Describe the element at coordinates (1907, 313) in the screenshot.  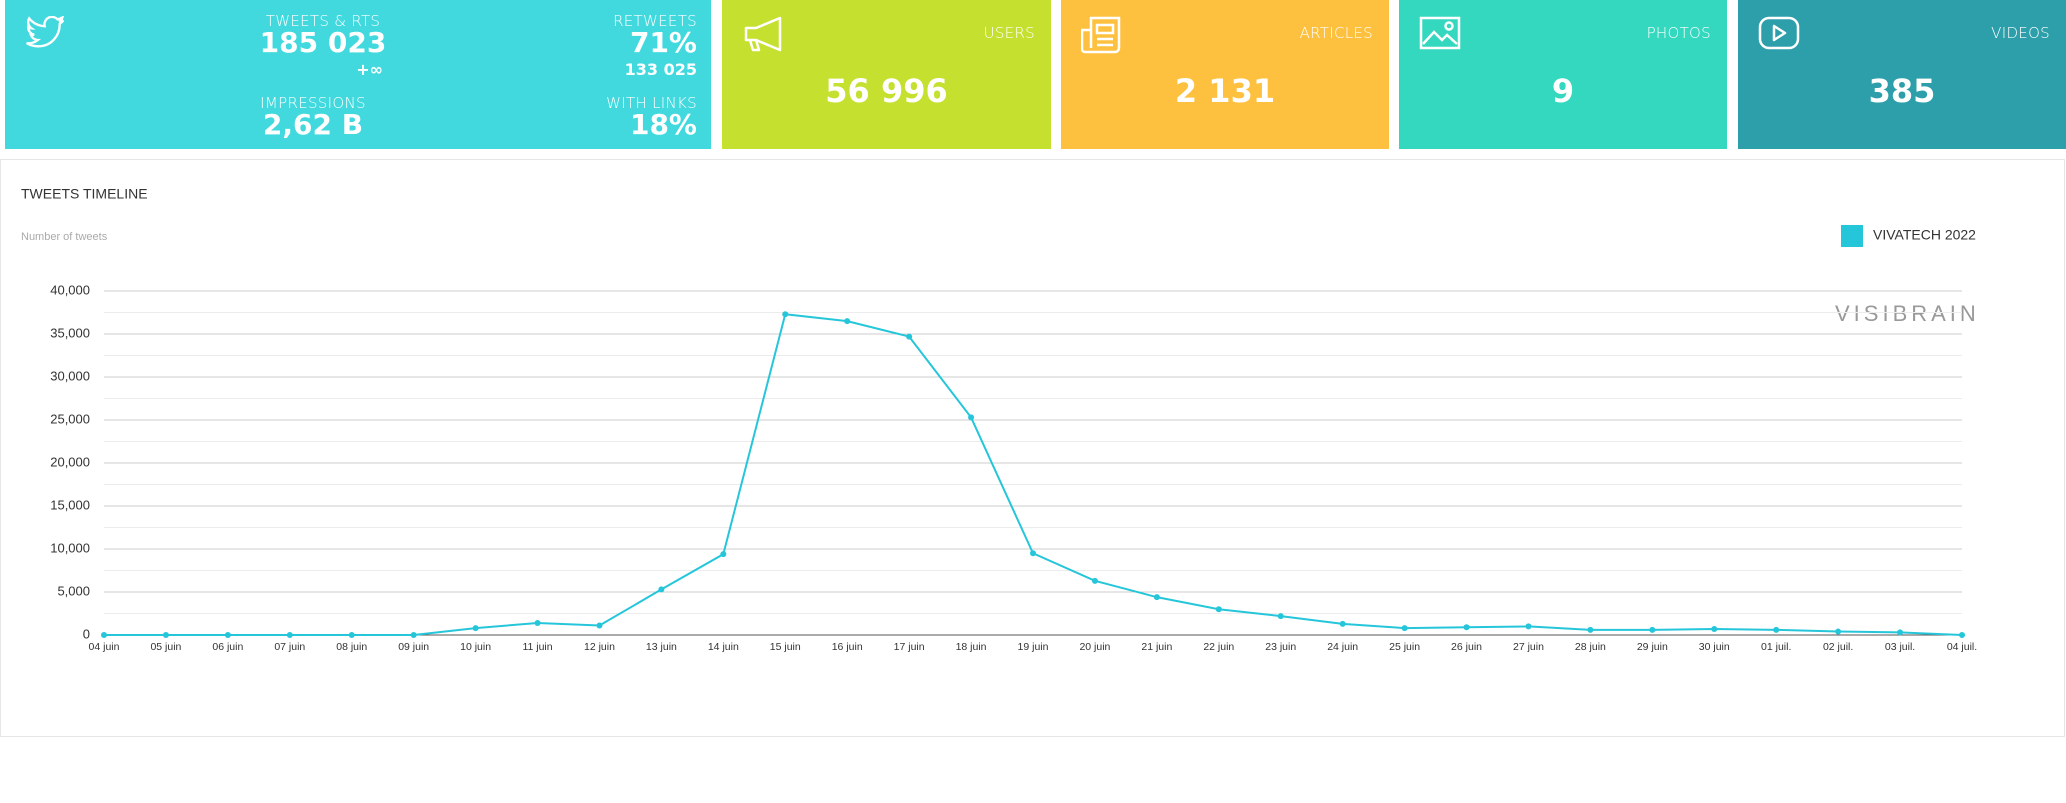
I see `watermark: VISIBRAIN` at that location.